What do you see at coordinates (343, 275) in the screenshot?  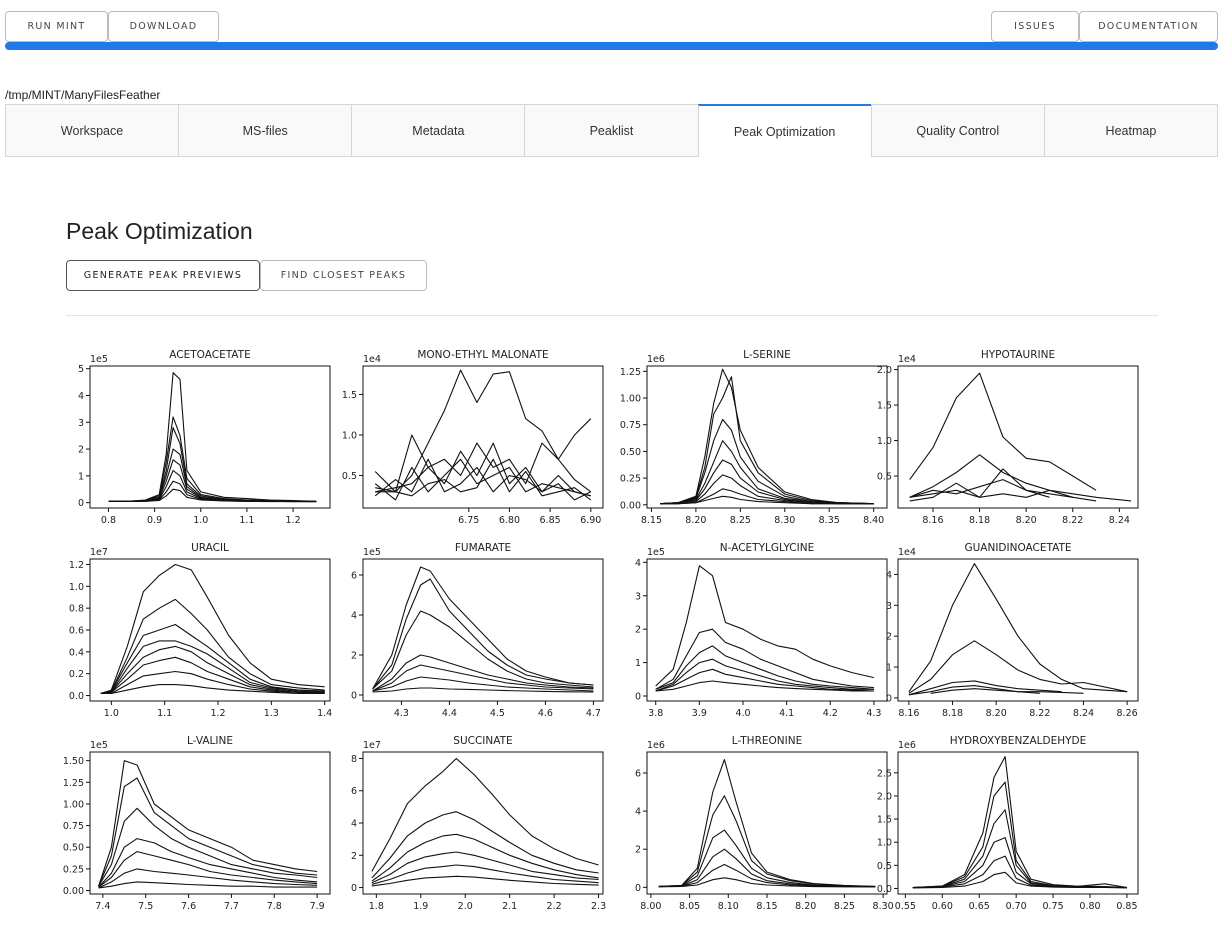 I see `find-closest-peaks-button: FIND CLOSEST PEAKS` at bounding box center [343, 275].